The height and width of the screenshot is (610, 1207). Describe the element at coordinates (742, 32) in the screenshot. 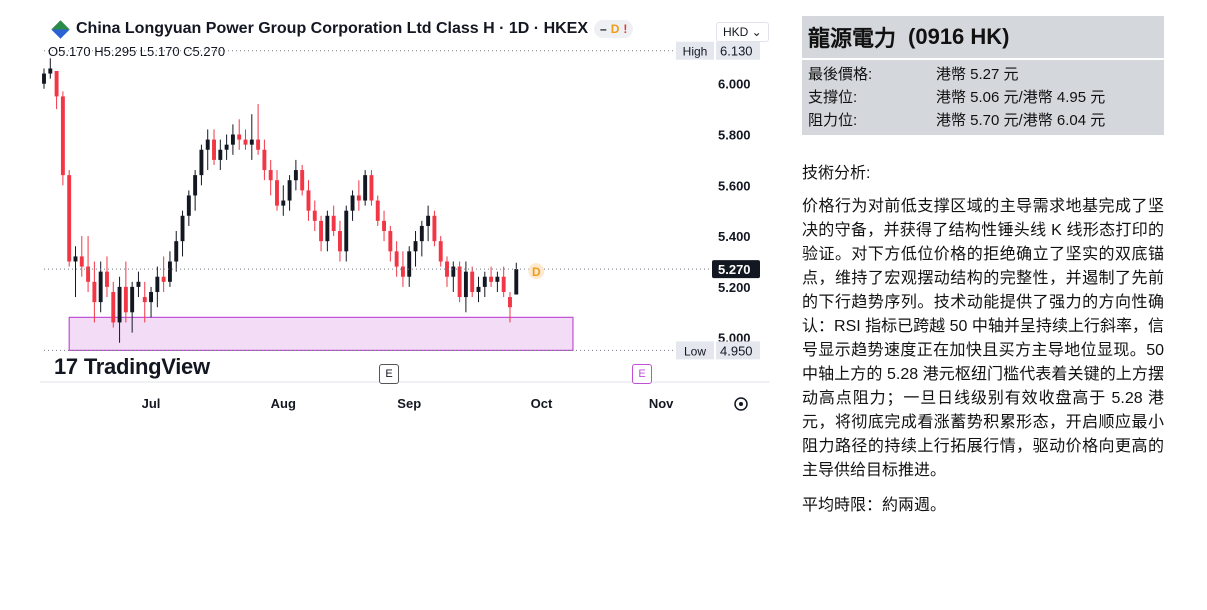

I see `currency-selector: HKD ⌄` at that location.